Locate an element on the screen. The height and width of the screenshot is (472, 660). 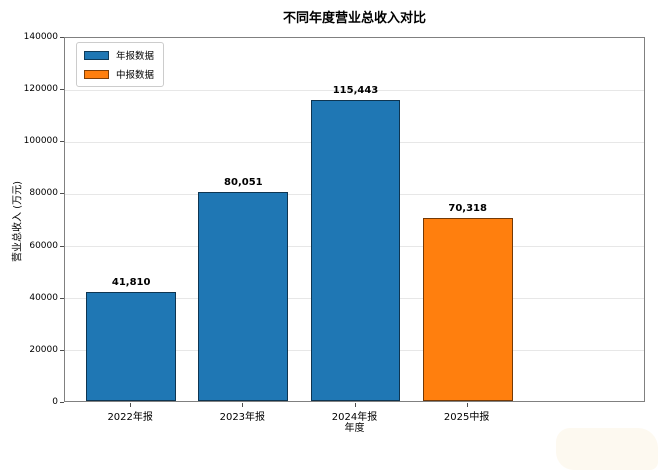
y-tick-label: 40000 is located at coordinates (43, 297).